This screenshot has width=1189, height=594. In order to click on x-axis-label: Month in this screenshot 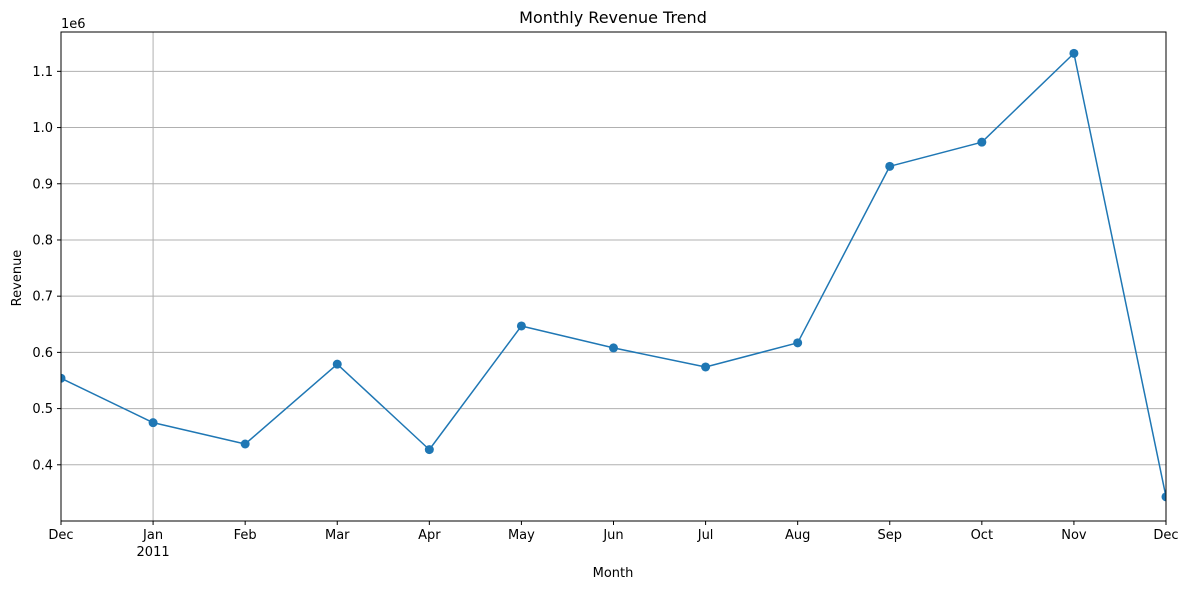, I will do `click(613, 573)`.